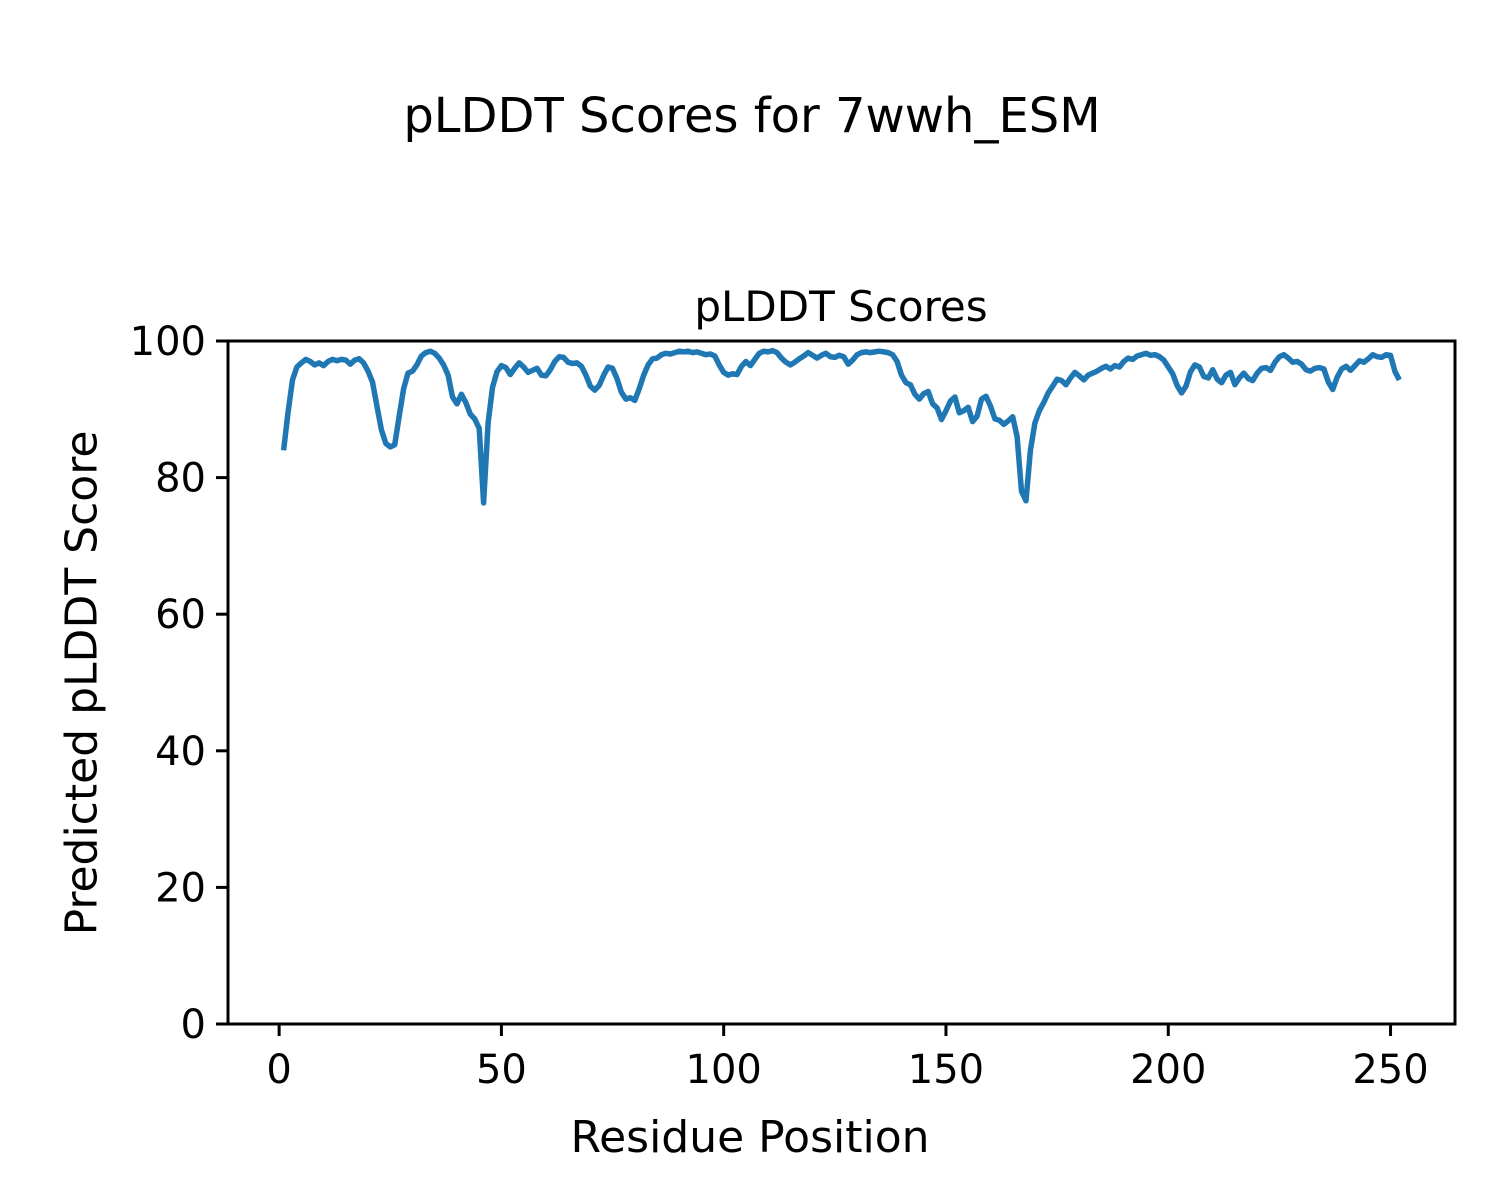  I want to click on x-tick-label: 150, so click(946, 1070).